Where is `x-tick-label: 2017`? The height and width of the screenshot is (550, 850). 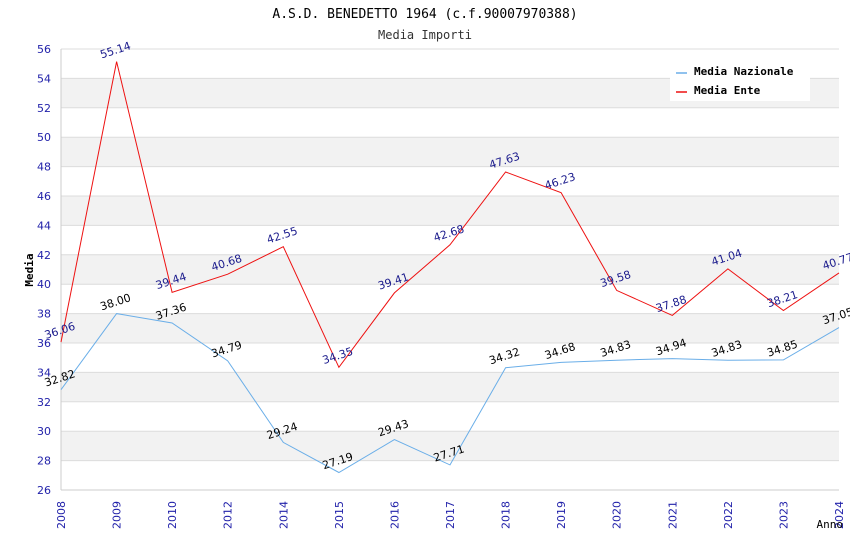 x-tick-label: 2017 is located at coordinates (450, 515).